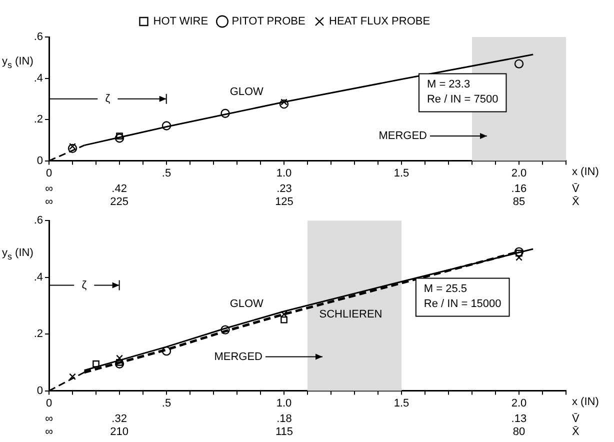  What do you see at coordinates (462, 92) in the screenshot?
I see `annotation: M = 23.3 Re / IN = 7500` at bounding box center [462, 92].